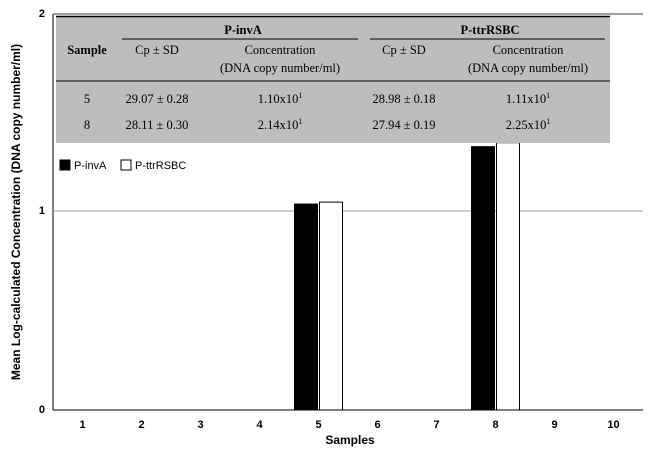  What do you see at coordinates (613, 425) in the screenshot?
I see `x-tick-label: 10` at bounding box center [613, 425].